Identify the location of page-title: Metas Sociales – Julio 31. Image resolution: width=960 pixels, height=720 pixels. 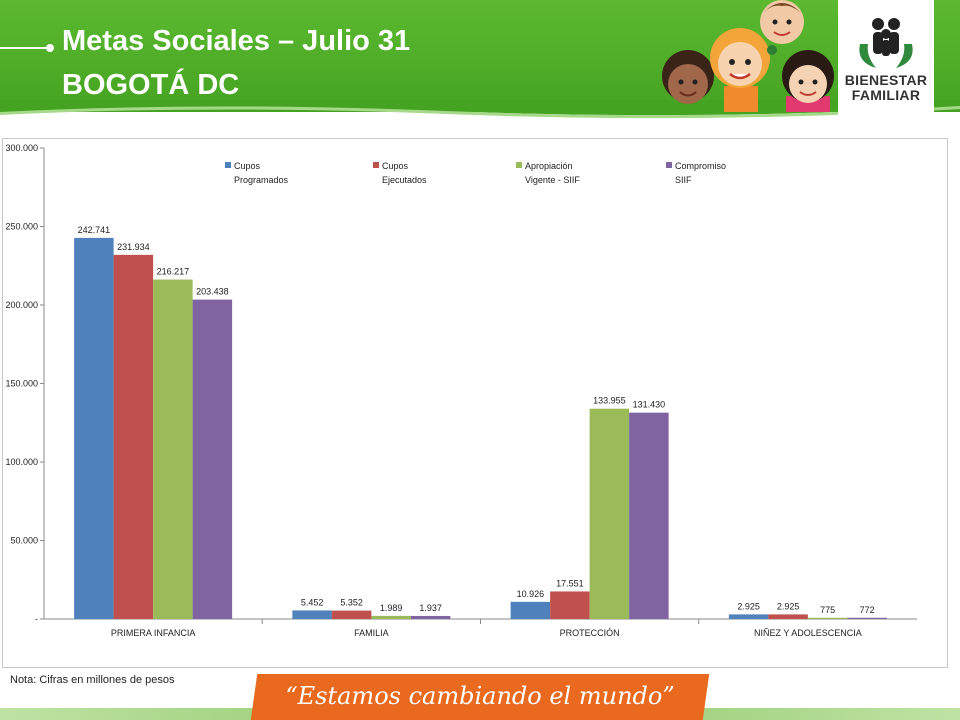
(236, 41).